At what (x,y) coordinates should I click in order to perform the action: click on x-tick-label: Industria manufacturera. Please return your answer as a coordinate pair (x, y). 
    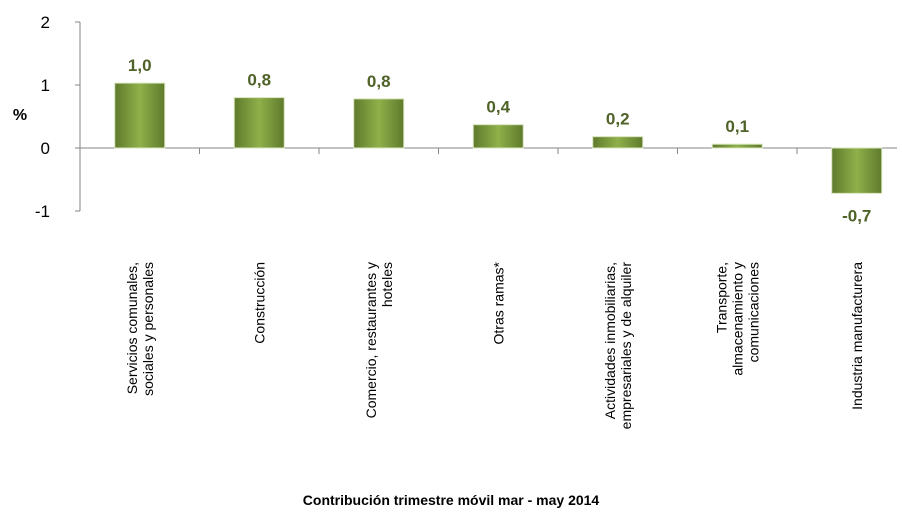
    Looking at the image, I should click on (857, 336).